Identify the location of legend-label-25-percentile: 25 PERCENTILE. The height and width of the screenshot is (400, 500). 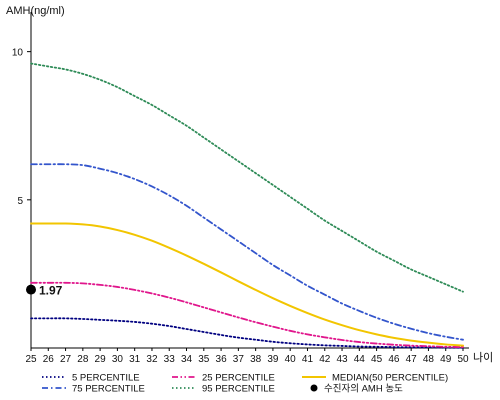
(238, 378).